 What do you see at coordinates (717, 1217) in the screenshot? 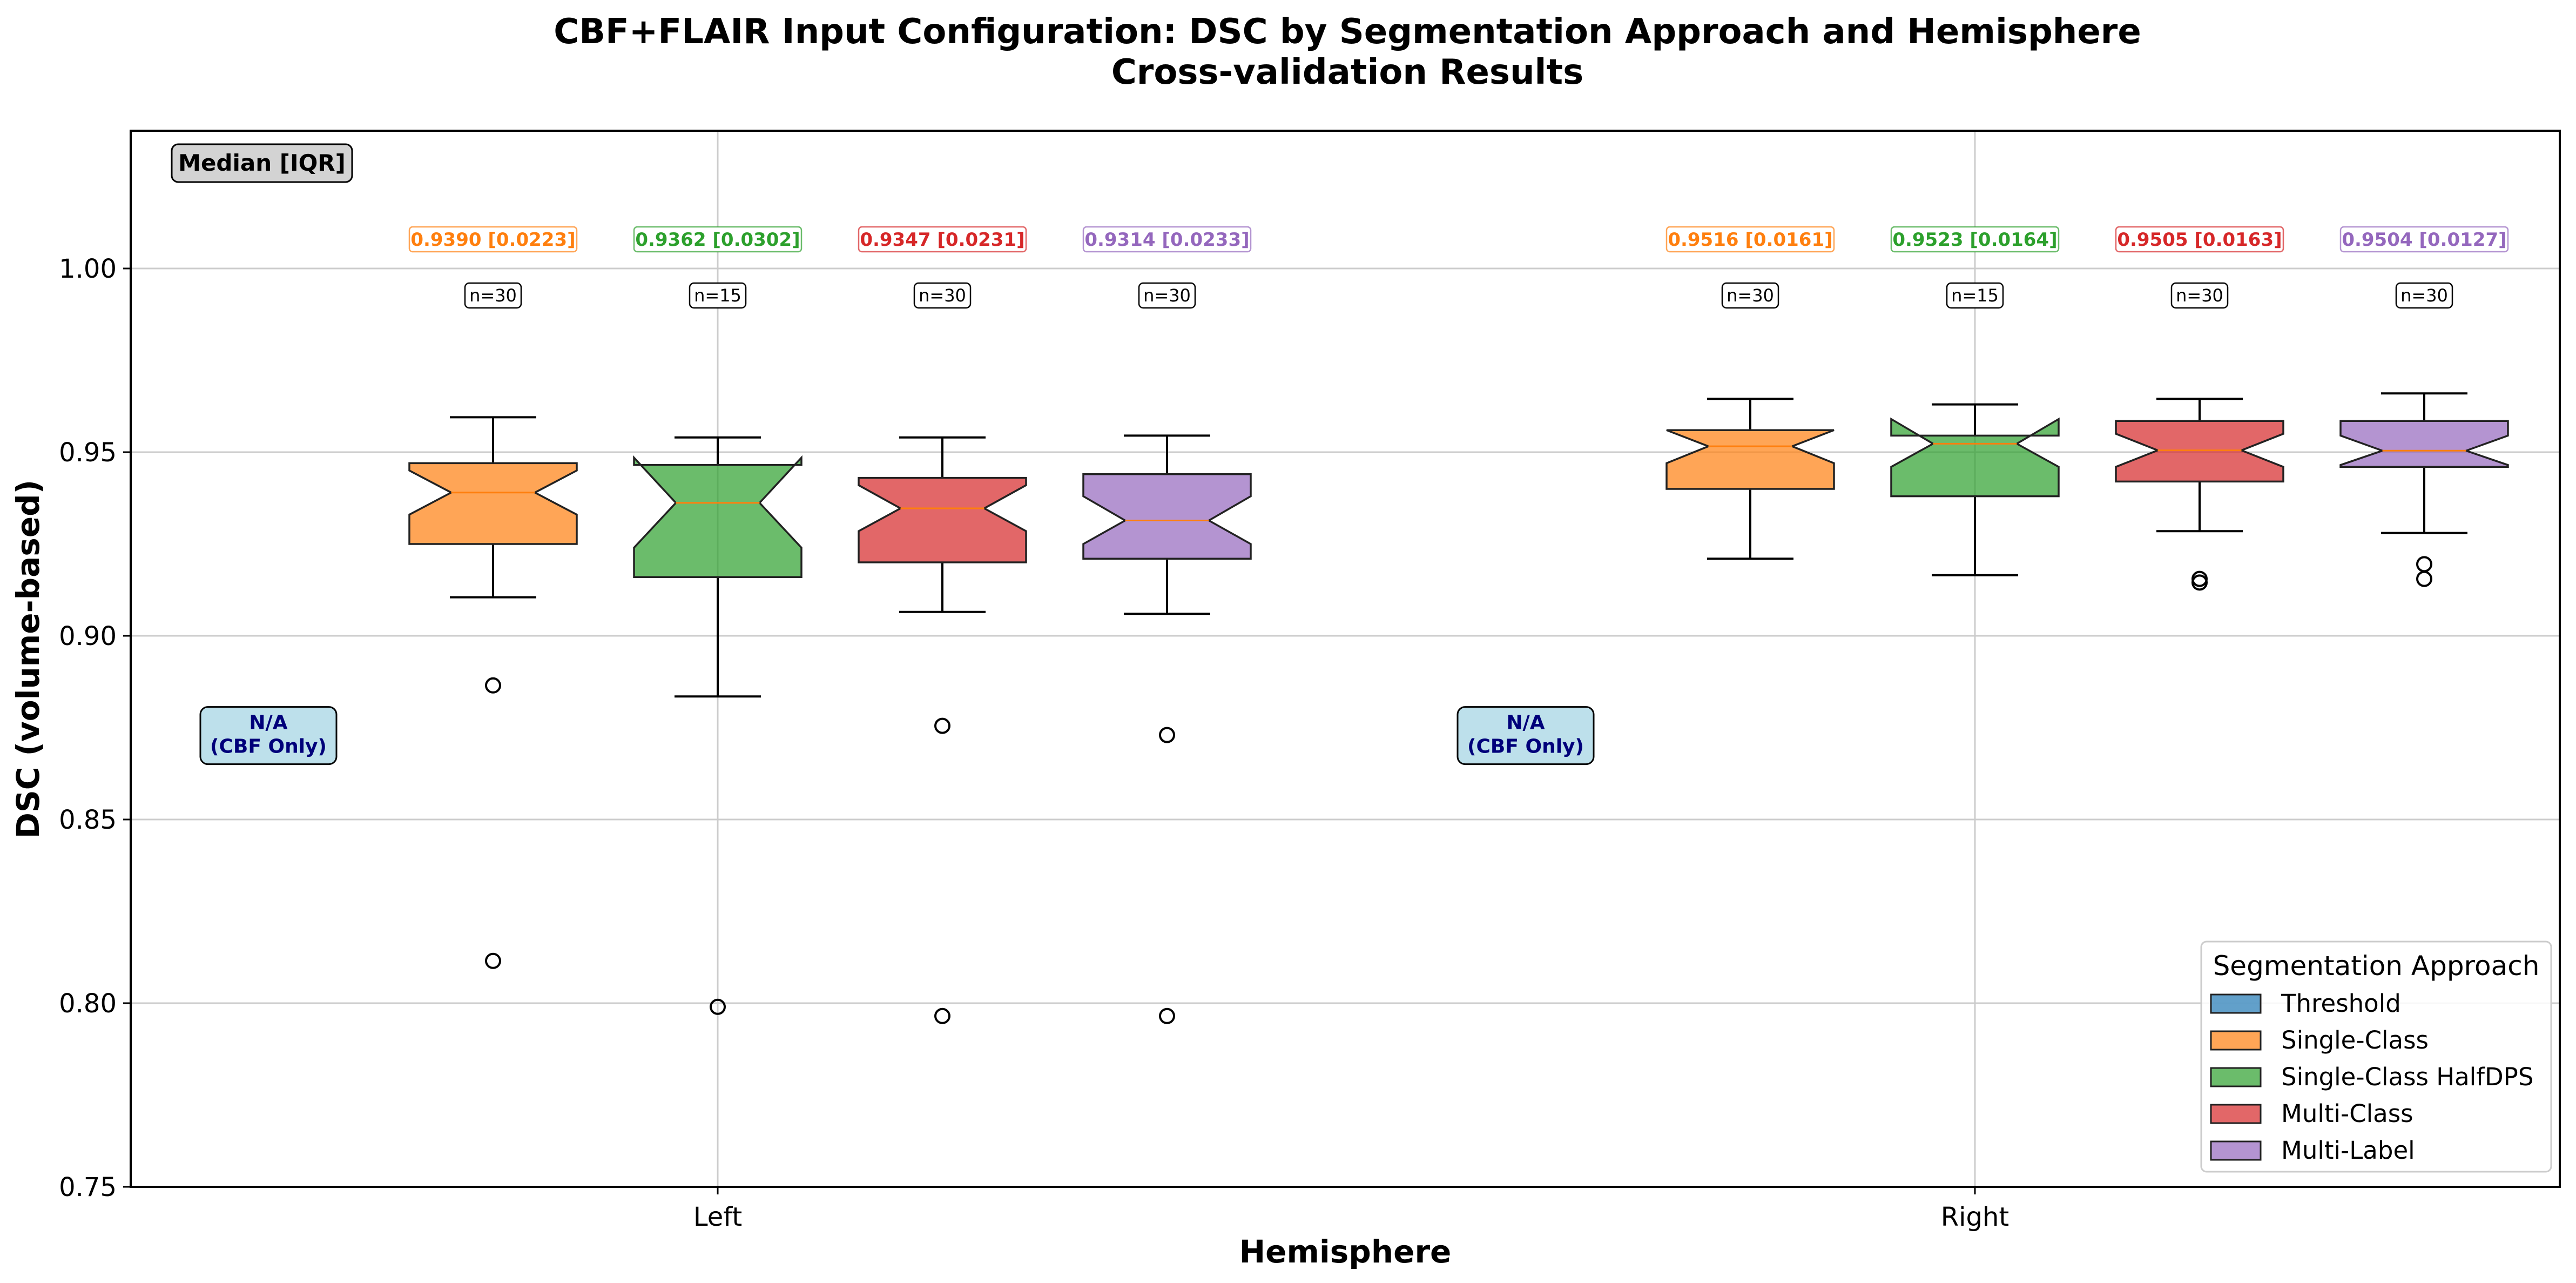
I see `x-tick-label: Left` at bounding box center [717, 1217].